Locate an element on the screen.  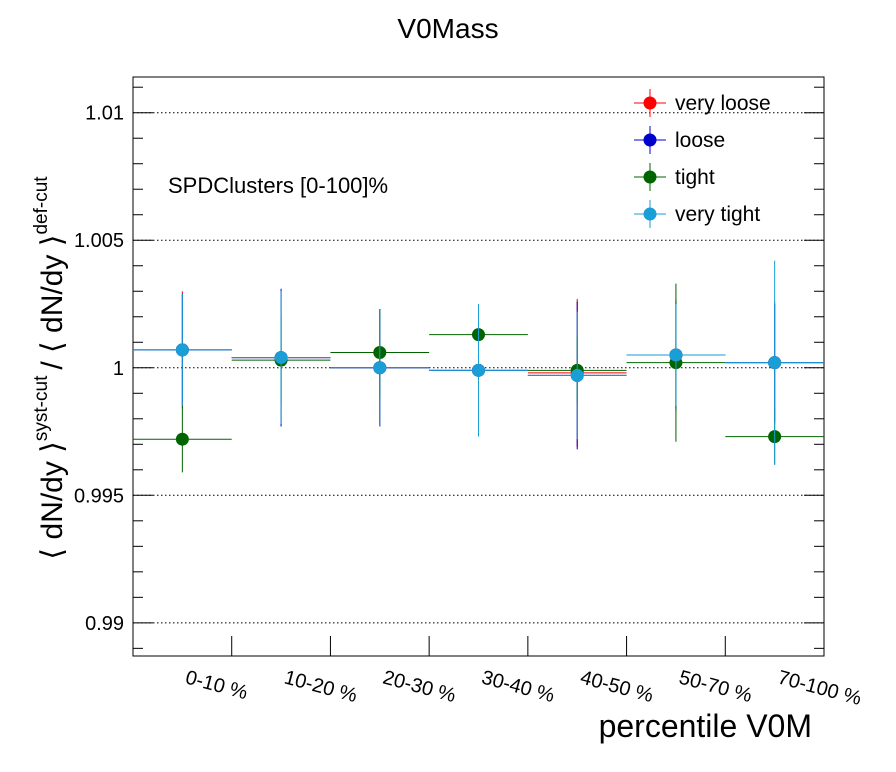
legend-item: very loose is located at coordinates (702, 103).